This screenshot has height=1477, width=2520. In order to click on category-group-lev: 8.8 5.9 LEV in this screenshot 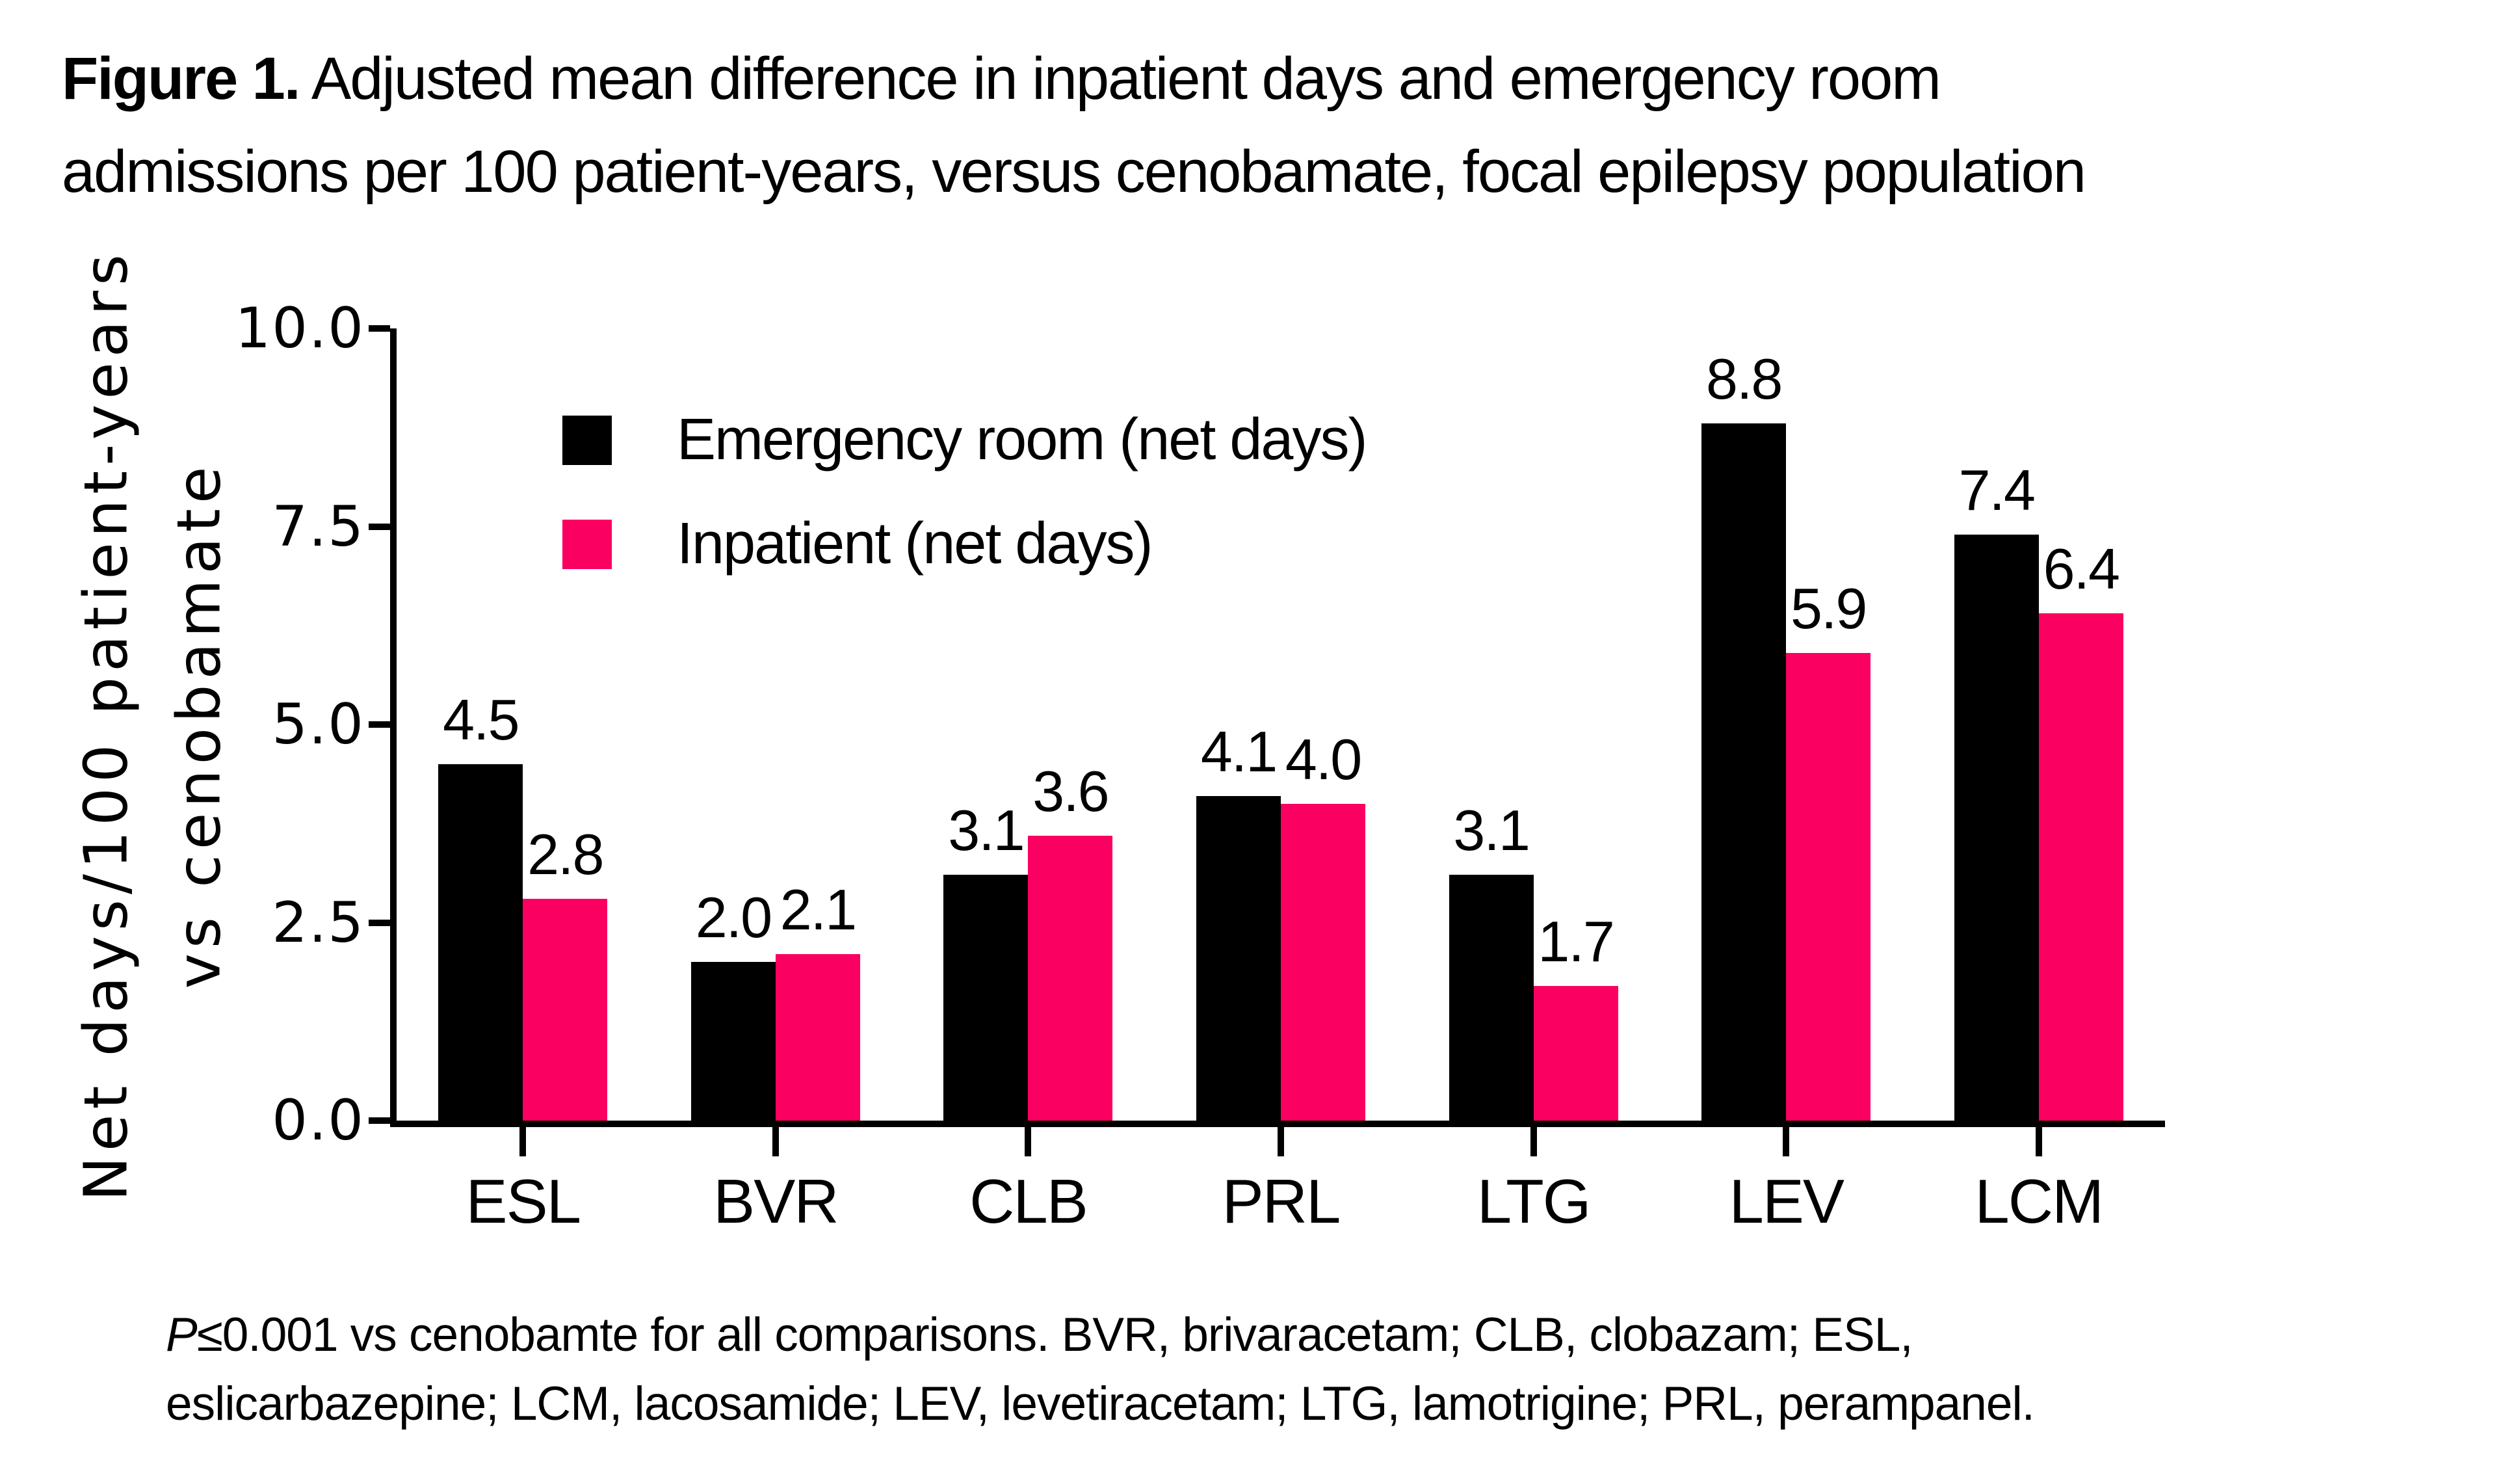, I will do `click(1786, 781)`.